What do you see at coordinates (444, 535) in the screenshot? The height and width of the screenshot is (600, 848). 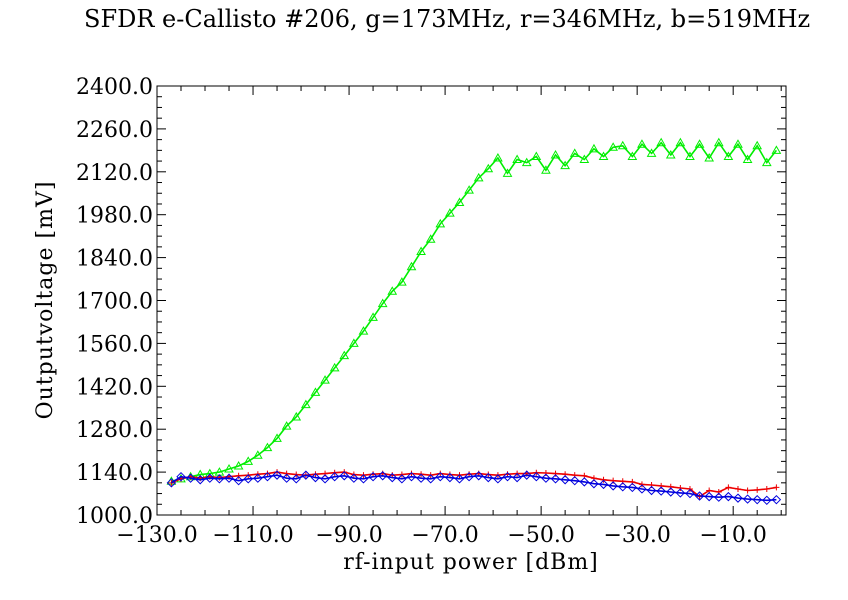 I see `x-tick-label: −70.0` at bounding box center [444, 535].